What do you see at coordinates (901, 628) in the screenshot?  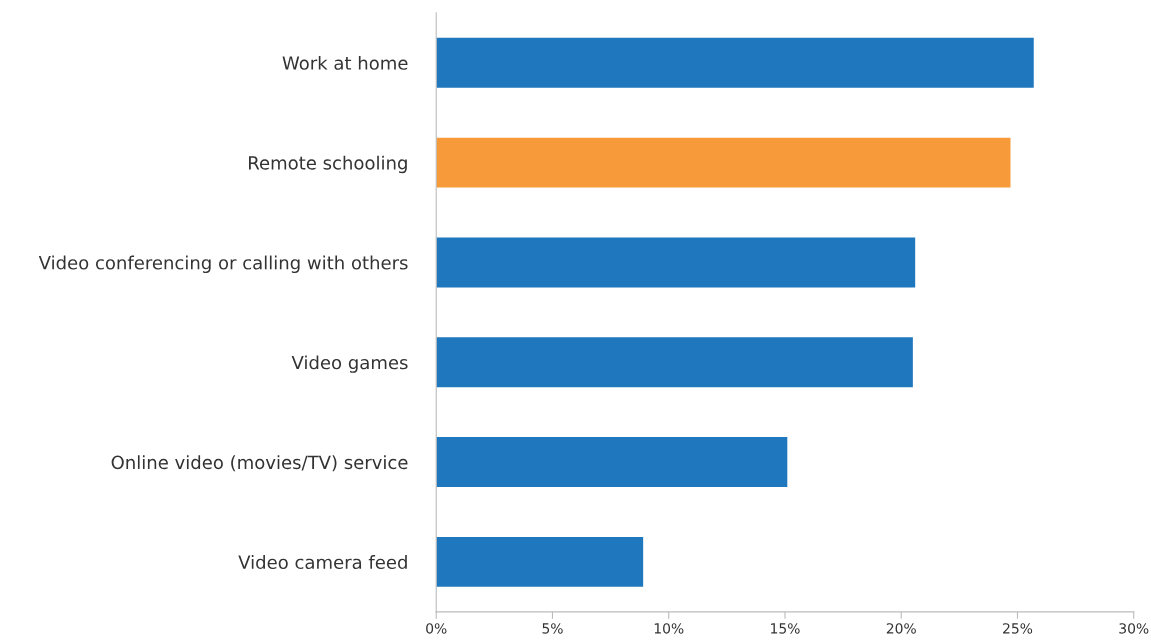 I see `x-tick-label: 20%` at bounding box center [901, 628].